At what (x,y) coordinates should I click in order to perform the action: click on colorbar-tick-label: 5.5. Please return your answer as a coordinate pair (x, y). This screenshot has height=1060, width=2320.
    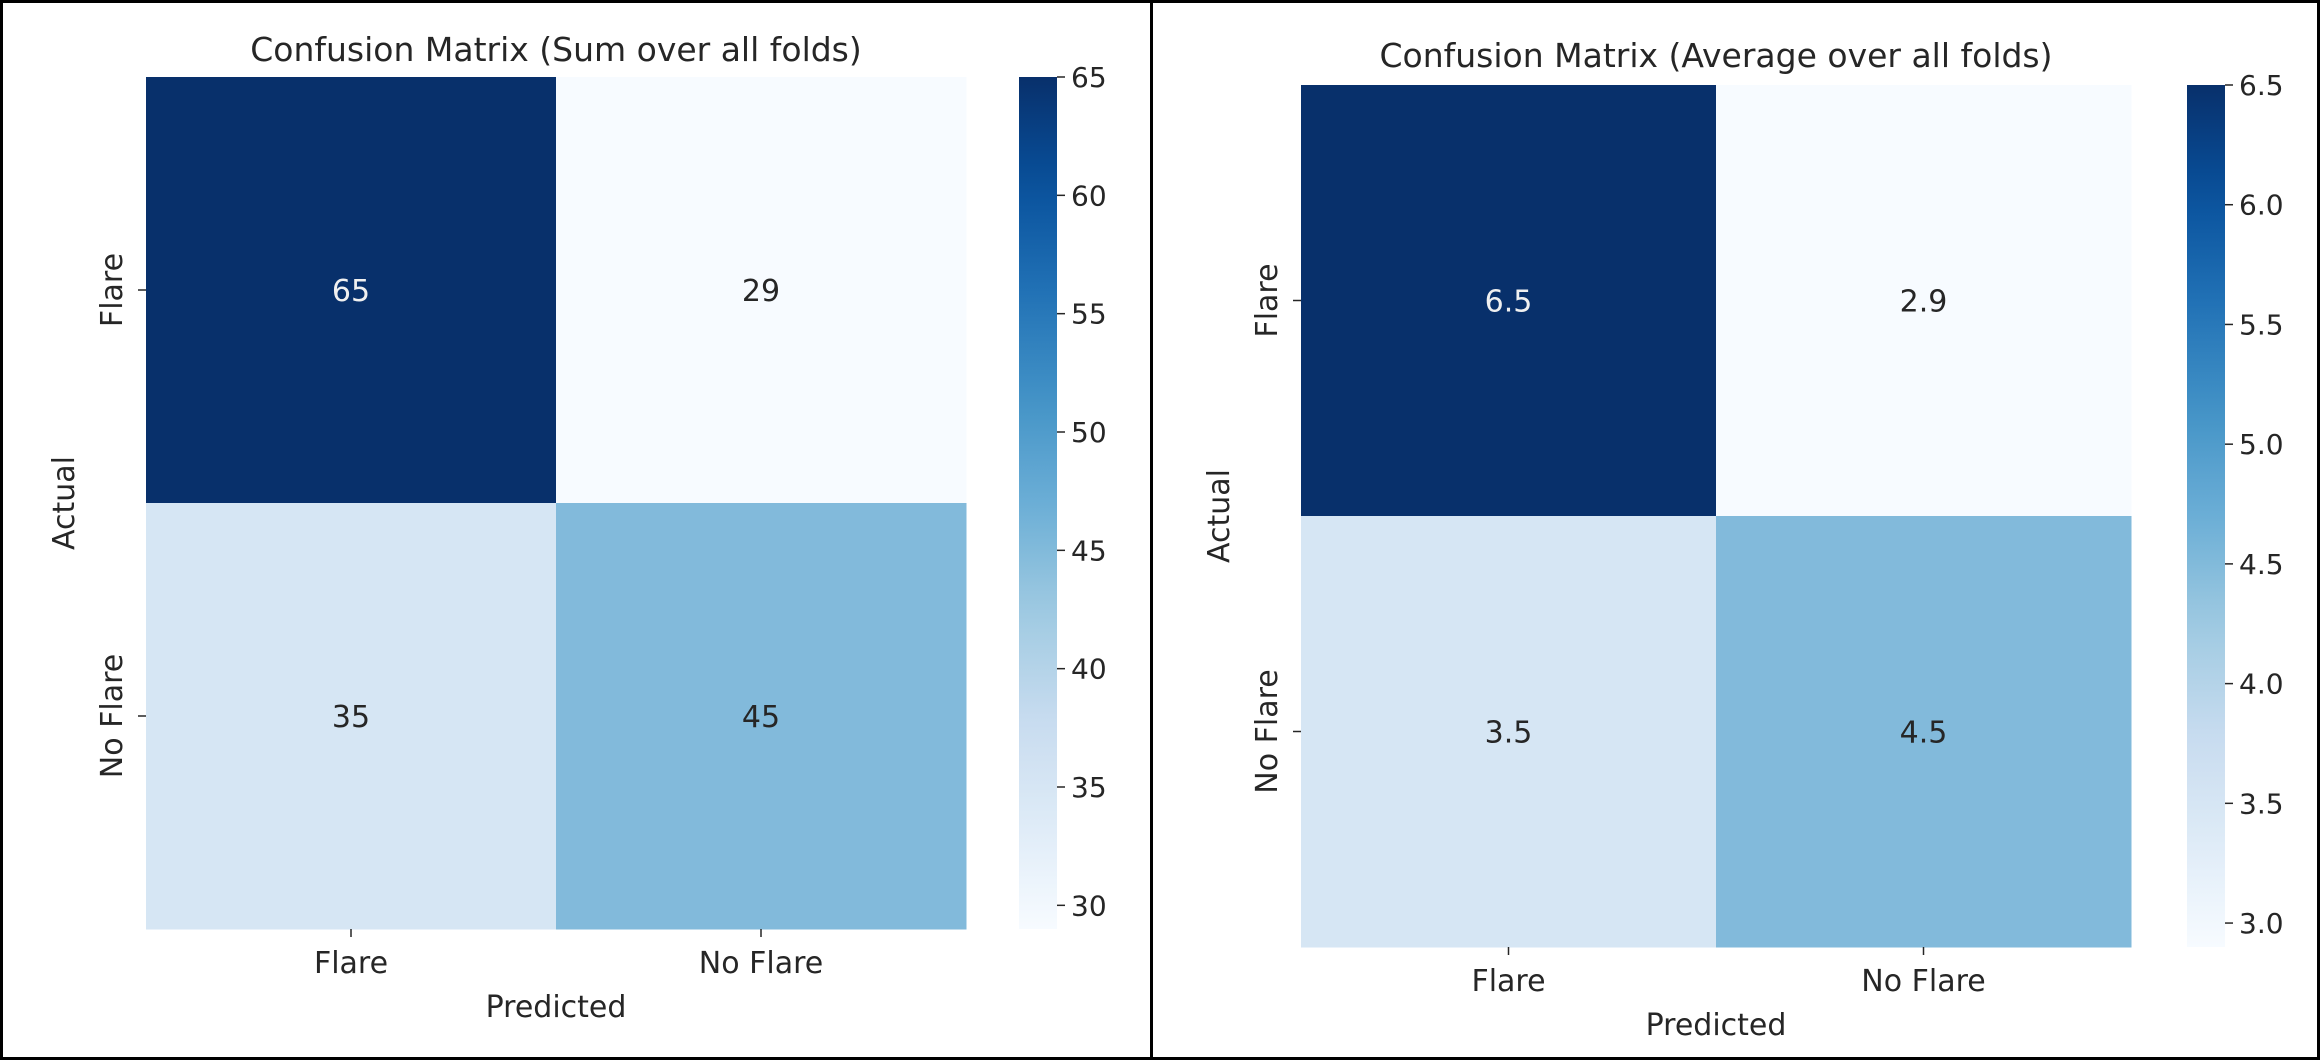
    Looking at the image, I should click on (2261, 324).